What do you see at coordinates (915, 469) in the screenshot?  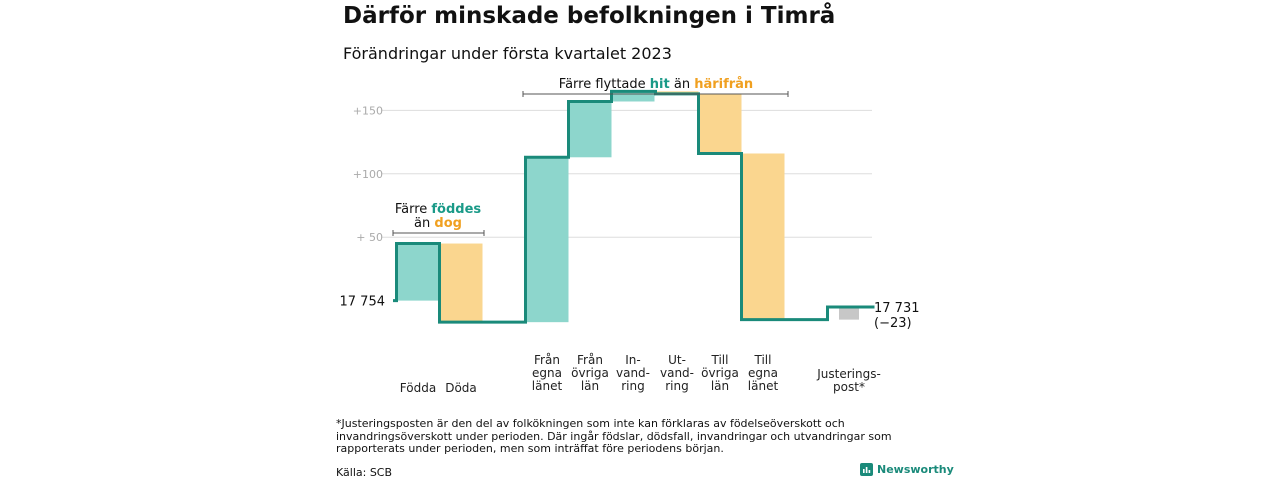 I see `brand-name: Newsworthy` at bounding box center [915, 469].